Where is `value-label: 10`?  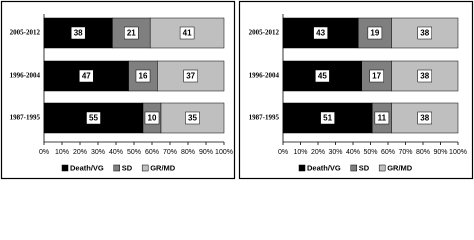 value-label: 10 is located at coordinates (152, 118).